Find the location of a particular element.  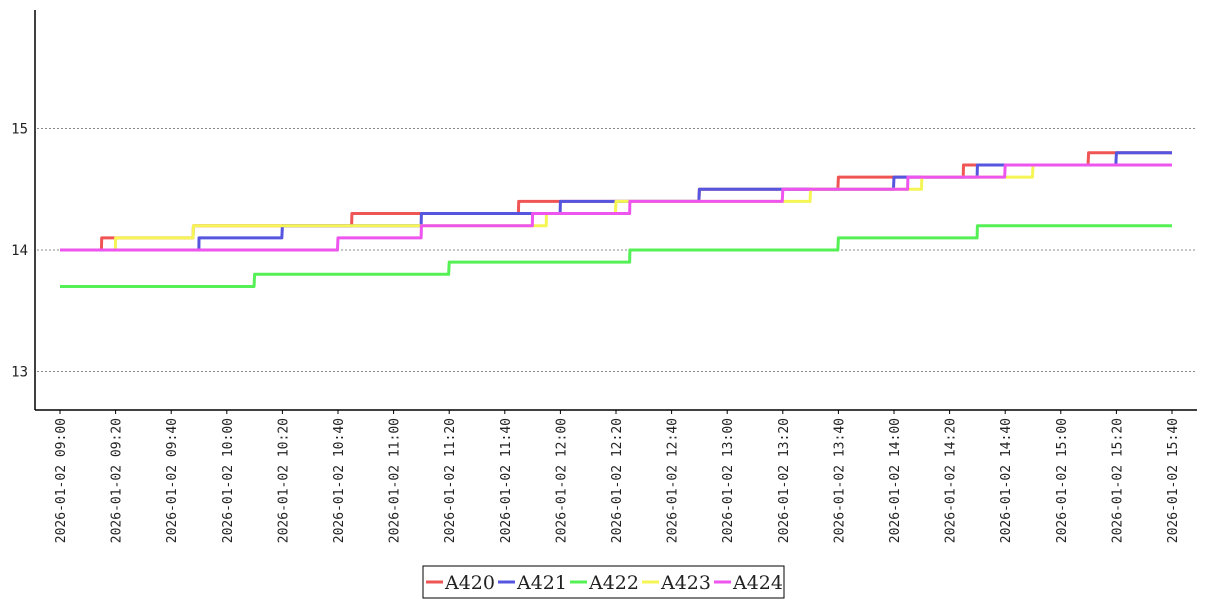

y-tick-label: 13 is located at coordinates (19, 373).